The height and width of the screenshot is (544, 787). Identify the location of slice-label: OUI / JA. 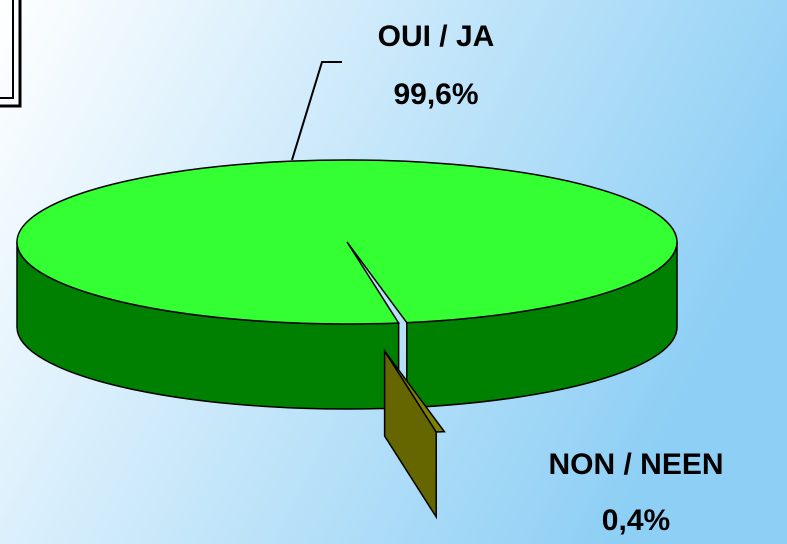
(436, 36).